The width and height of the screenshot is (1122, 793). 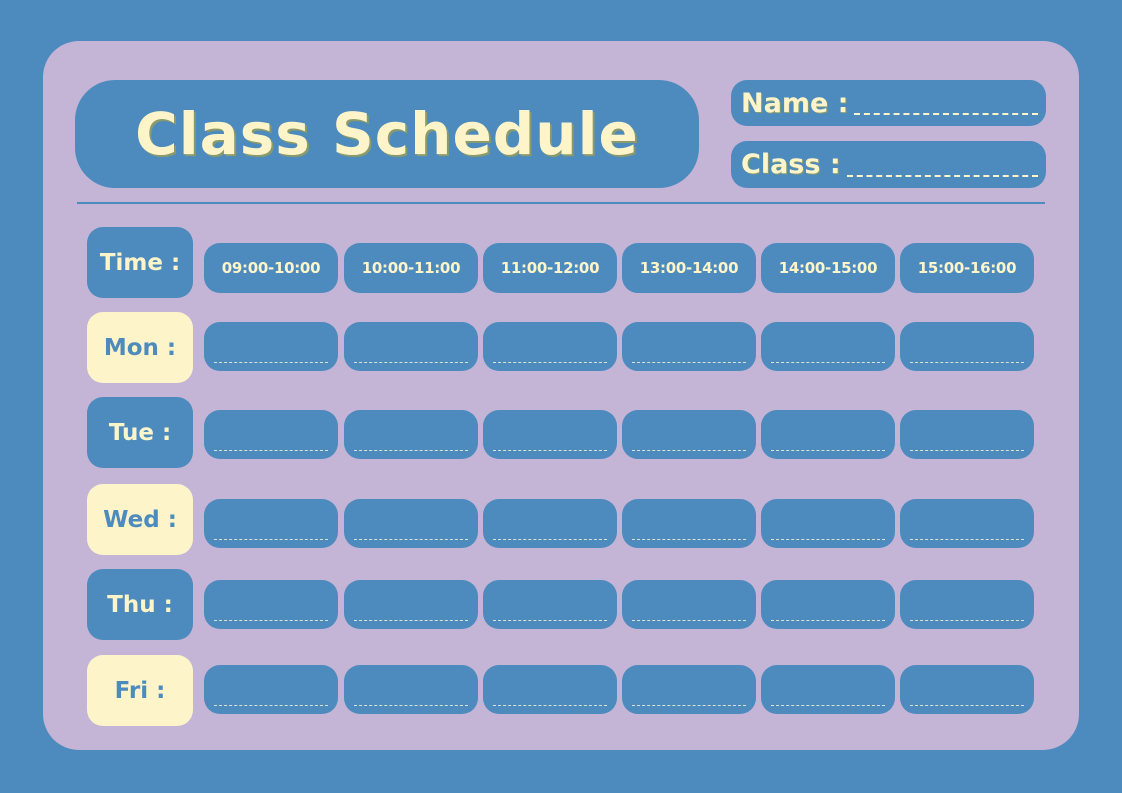 I want to click on divider, so click(x=561, y=203).